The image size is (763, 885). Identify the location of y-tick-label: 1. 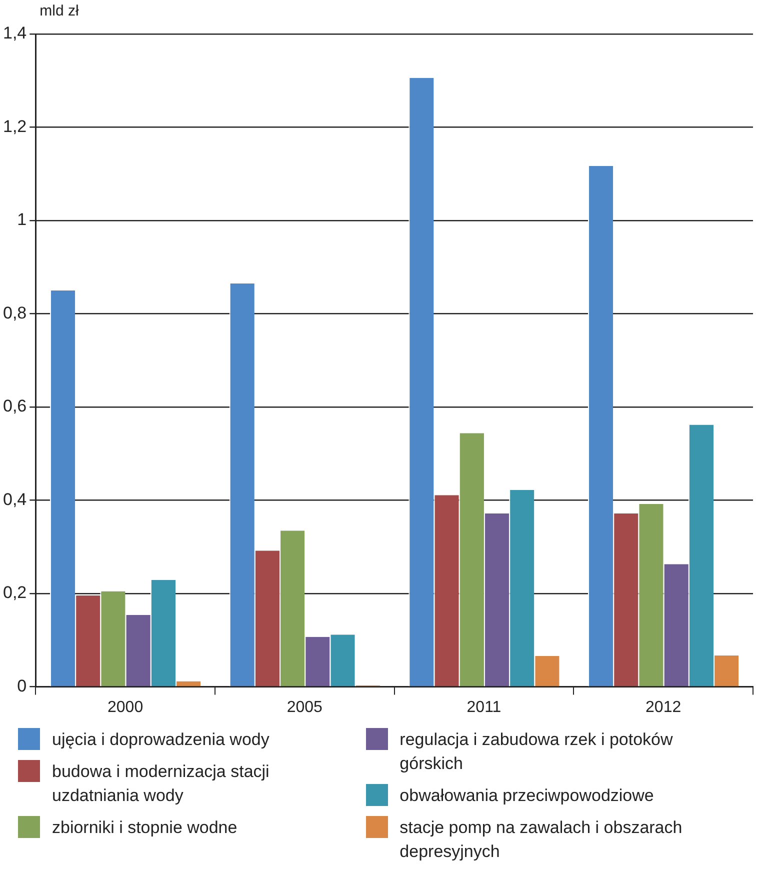
(22, 220).